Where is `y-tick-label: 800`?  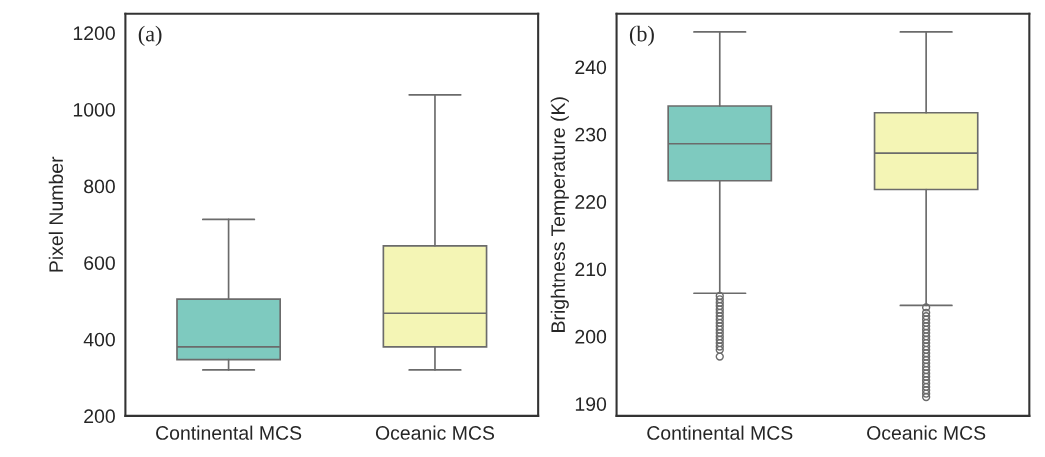 y-tick-label: 800 is located at coordinates (99, 186).